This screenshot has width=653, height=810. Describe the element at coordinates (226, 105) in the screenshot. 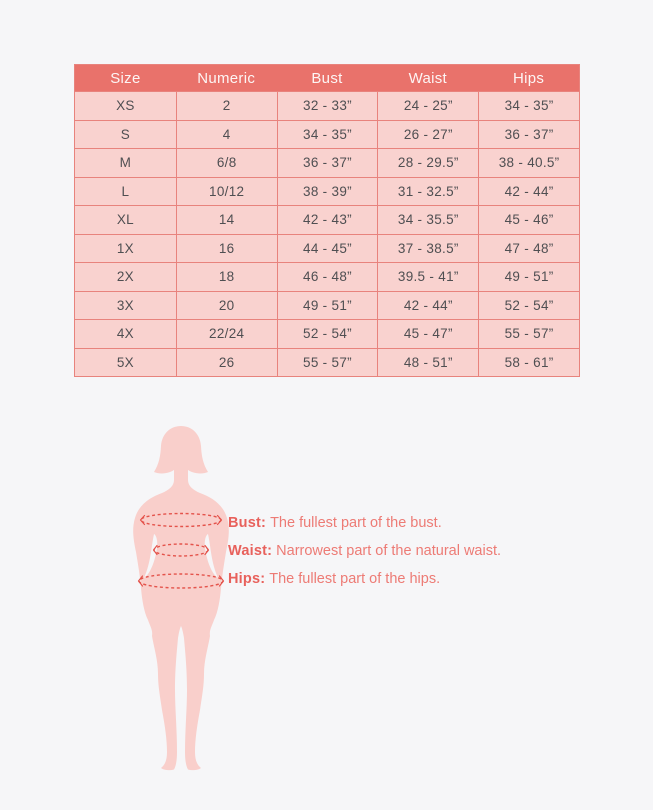

I see `cell-numeric: 2` at that location.